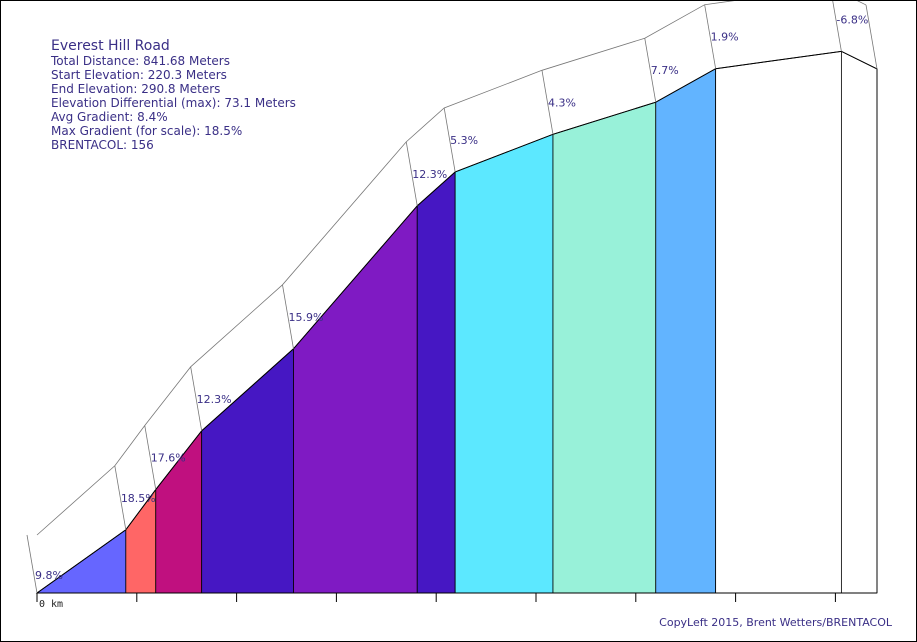 The width and height of the screenshot is (917, 642). Describe the element at coordinates (136, 89) in the screenshot. I see `end-elevation-line: End Elevation: 290.8 Meters` at that location.